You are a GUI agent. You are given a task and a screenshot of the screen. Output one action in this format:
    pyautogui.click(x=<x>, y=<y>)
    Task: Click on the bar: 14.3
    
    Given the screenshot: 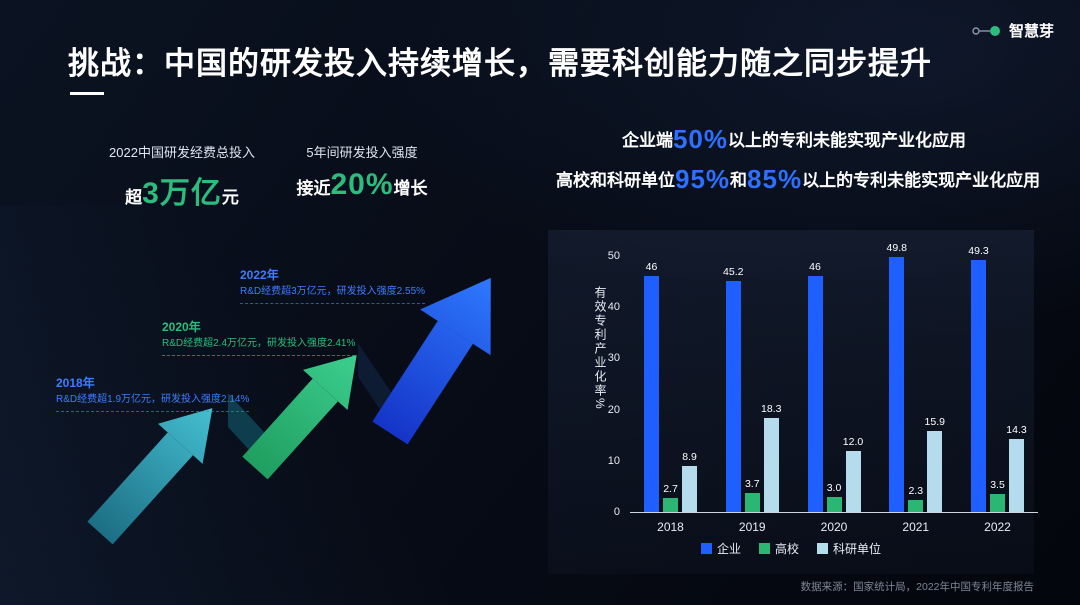 What is the action you would take?
    pyautogui.click(x=1016, y=468)
    